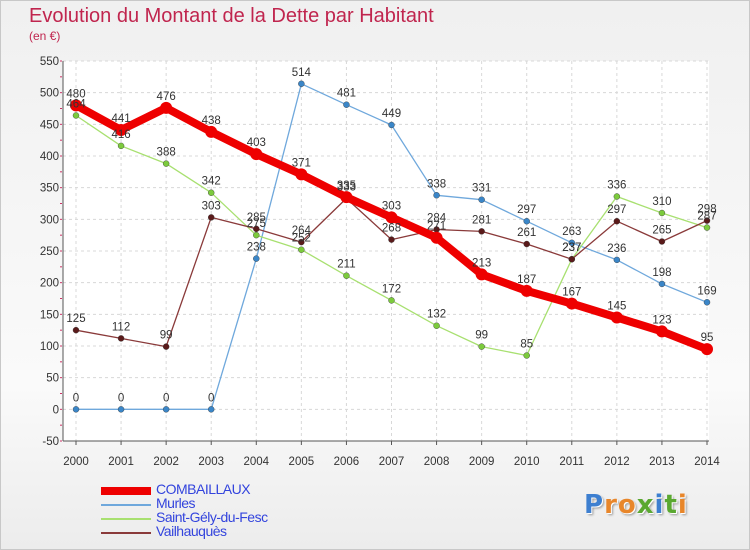 The height and width of the screenshot is (550, 750). What do you see at coordinates (76, 462) in the screenshot?
I see `x-tick-label: 2000` at bounding box center [76, 462].